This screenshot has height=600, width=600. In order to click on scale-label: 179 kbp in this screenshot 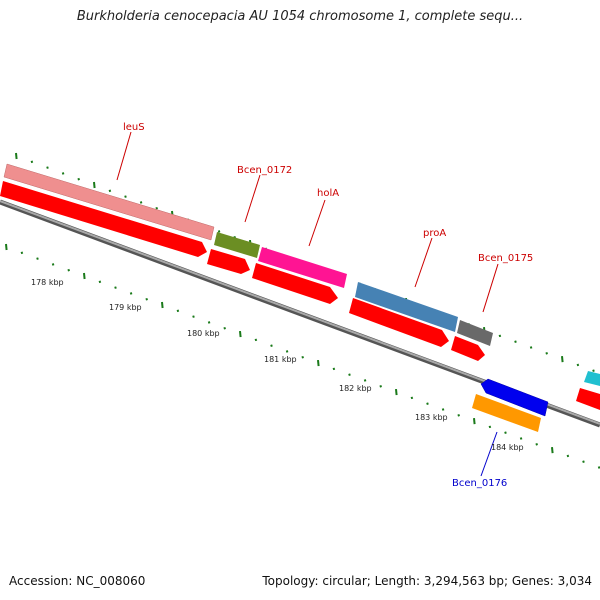, I will do `click(125, 307)`.